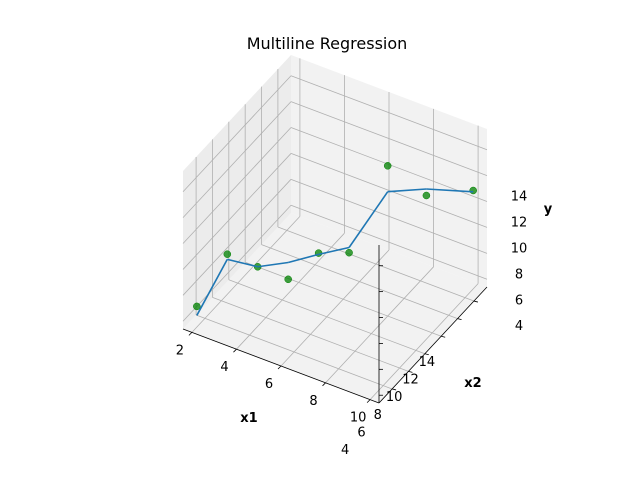 This screenshot has width=640, height=484. Describe the element at coordinates (313, 401) in the screenshot. I see `x-tick-label: 8` at that location.